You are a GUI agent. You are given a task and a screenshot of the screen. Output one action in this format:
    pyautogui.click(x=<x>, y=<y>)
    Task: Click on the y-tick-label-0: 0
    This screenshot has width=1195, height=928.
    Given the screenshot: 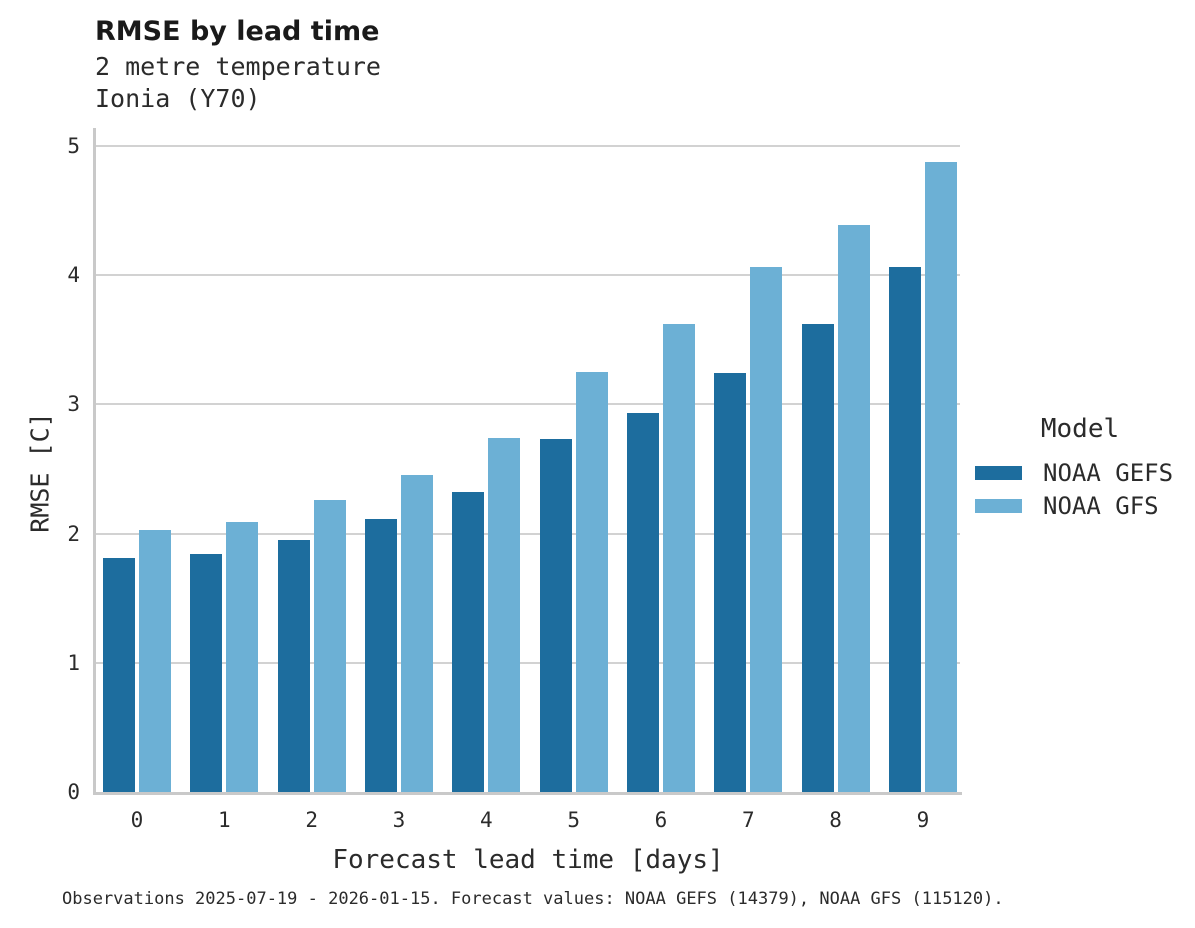 What is the action you would take?
    pyautogui.click(x=73, y=792)
    